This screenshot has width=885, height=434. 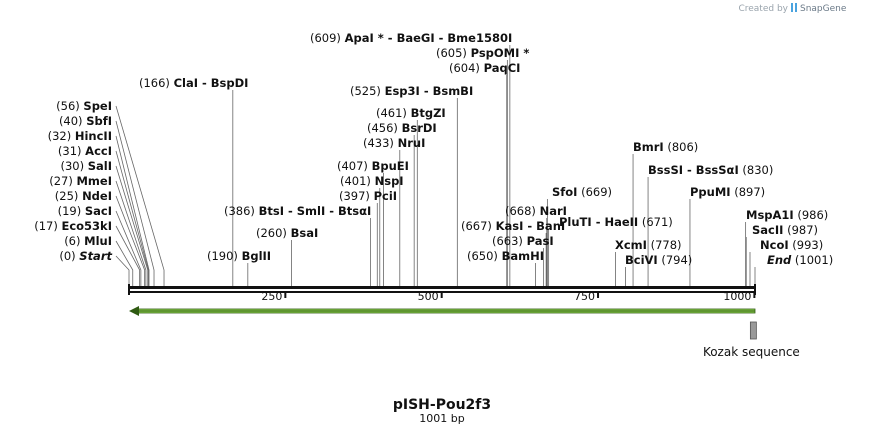 I want to click on backbone-start-cap, so click(x=129, y=289).